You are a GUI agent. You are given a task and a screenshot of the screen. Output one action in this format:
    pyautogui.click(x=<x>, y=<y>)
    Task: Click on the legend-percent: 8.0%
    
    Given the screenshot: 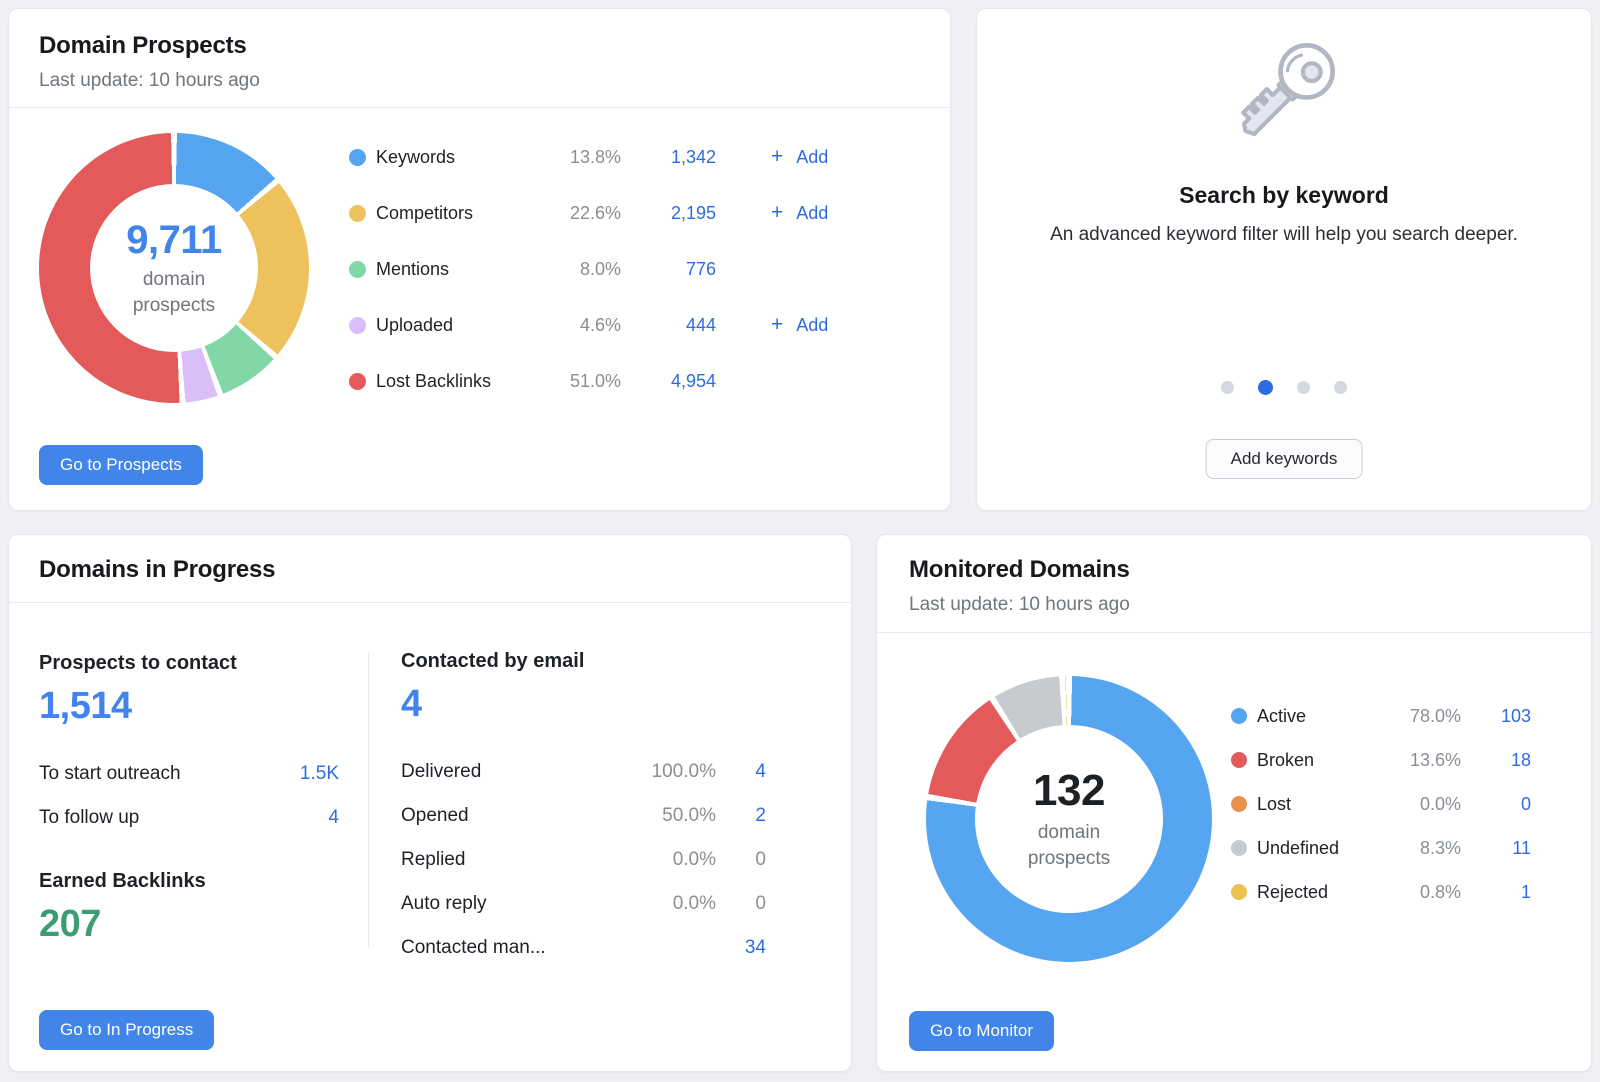 What is the action you would take?
    pyautogui.click(x=600, y=268)
    